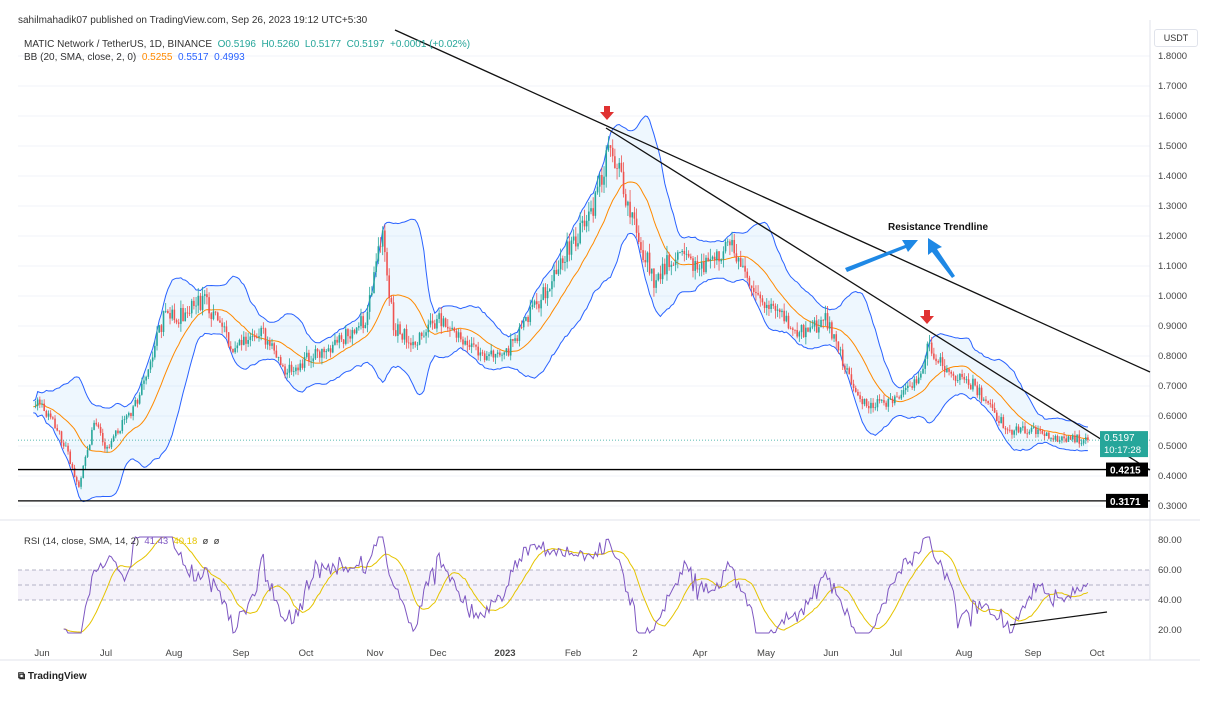 The height and width of the screenshot is (701, 1220). Describe the element at coordinates (82, 541) in the screenshot. I see `rsi-label: RSI (14, close, SMA, 14, 2)` at that location.